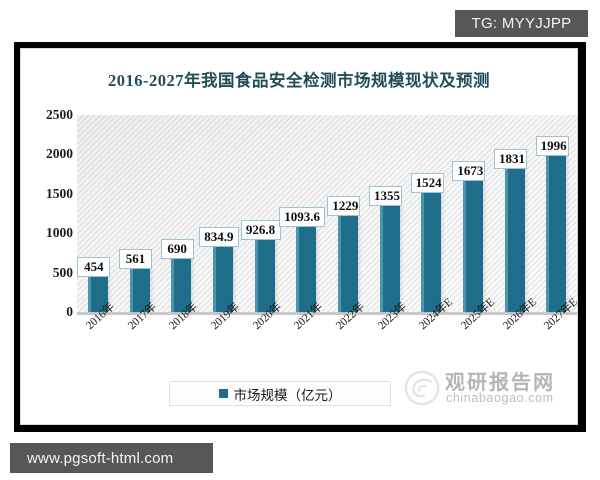  What do you see at coordinates (218, 237) in the screenshot?
I see `bar-data-label: 834.9` at bounding box center [218, 237].